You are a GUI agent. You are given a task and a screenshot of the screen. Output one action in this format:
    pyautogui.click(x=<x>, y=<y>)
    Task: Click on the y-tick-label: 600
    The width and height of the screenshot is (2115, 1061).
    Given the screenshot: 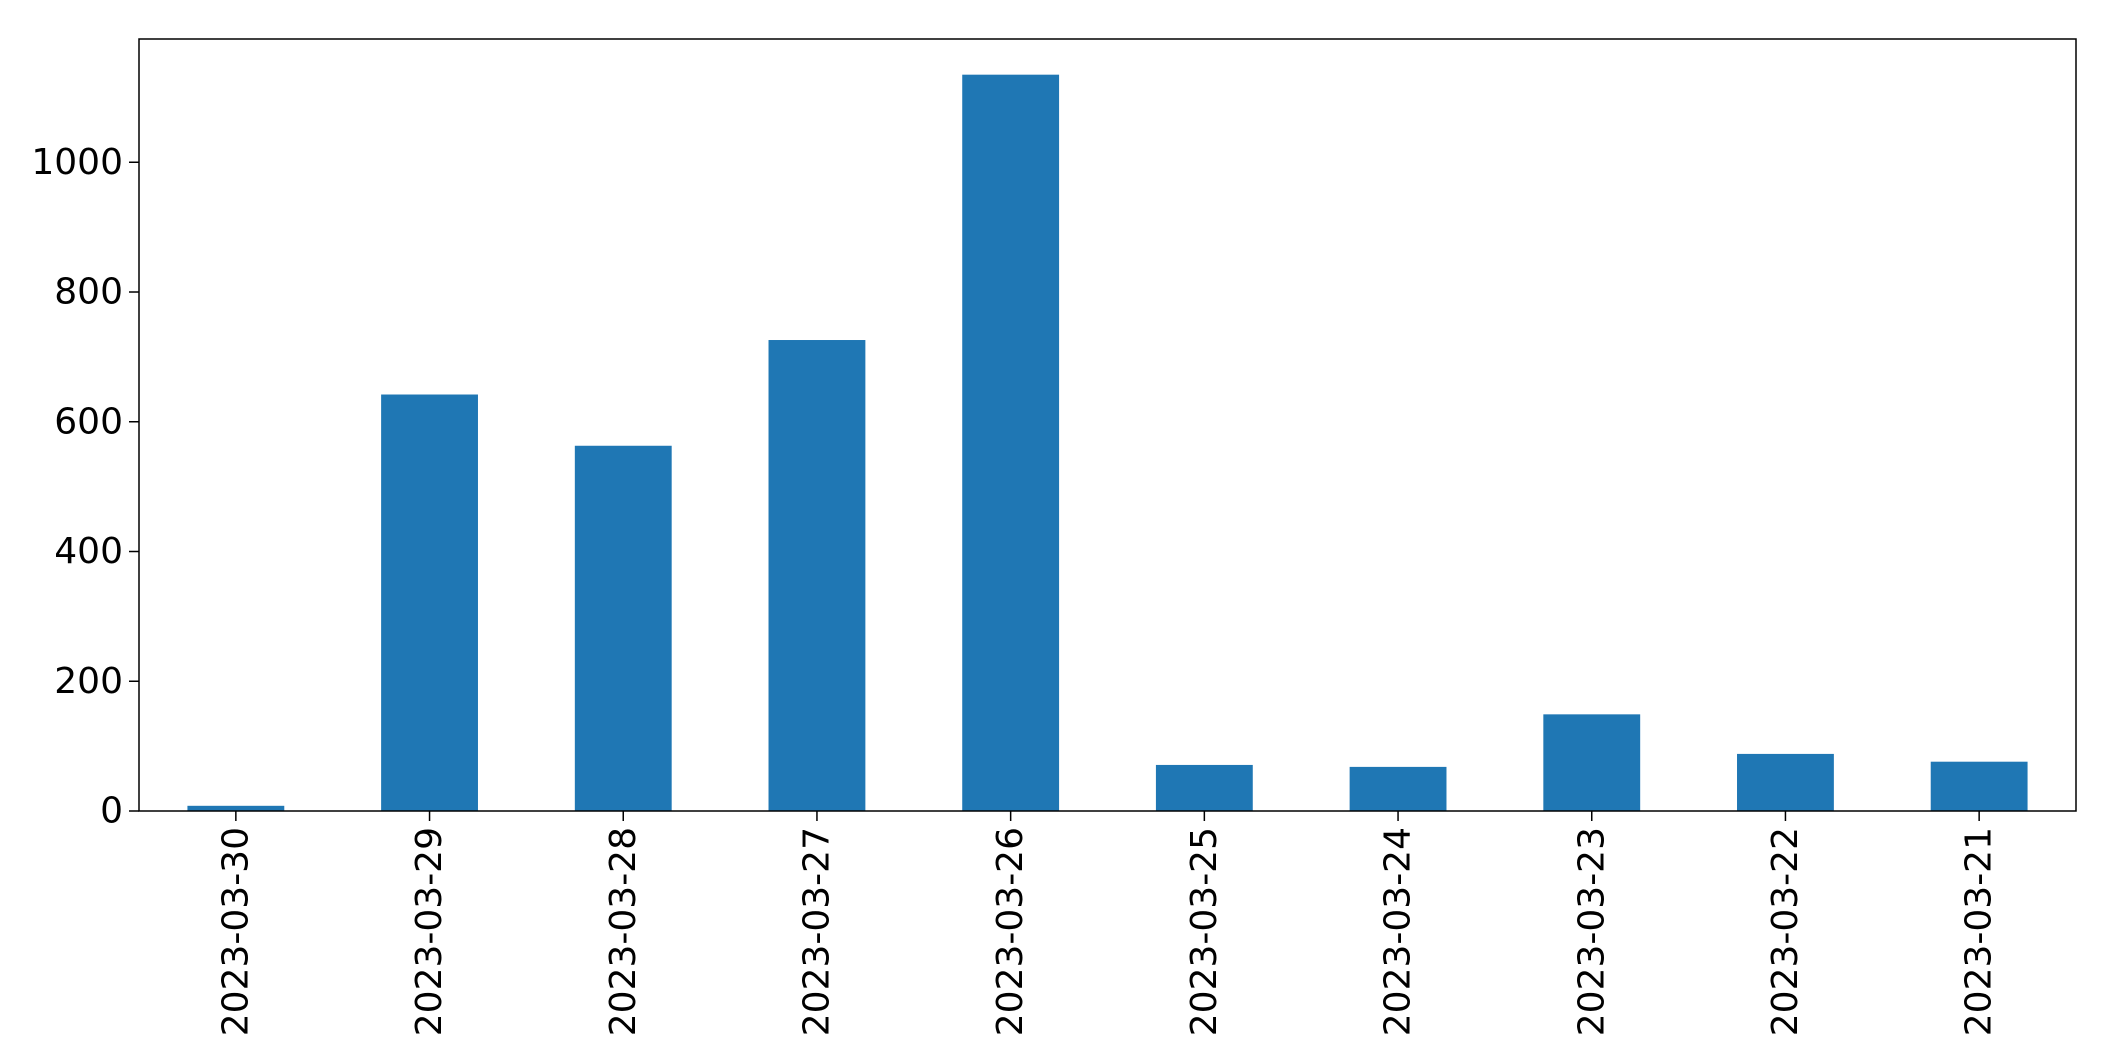 What is the action you would take?
    pyautogui.click(x=88, y=421)
    